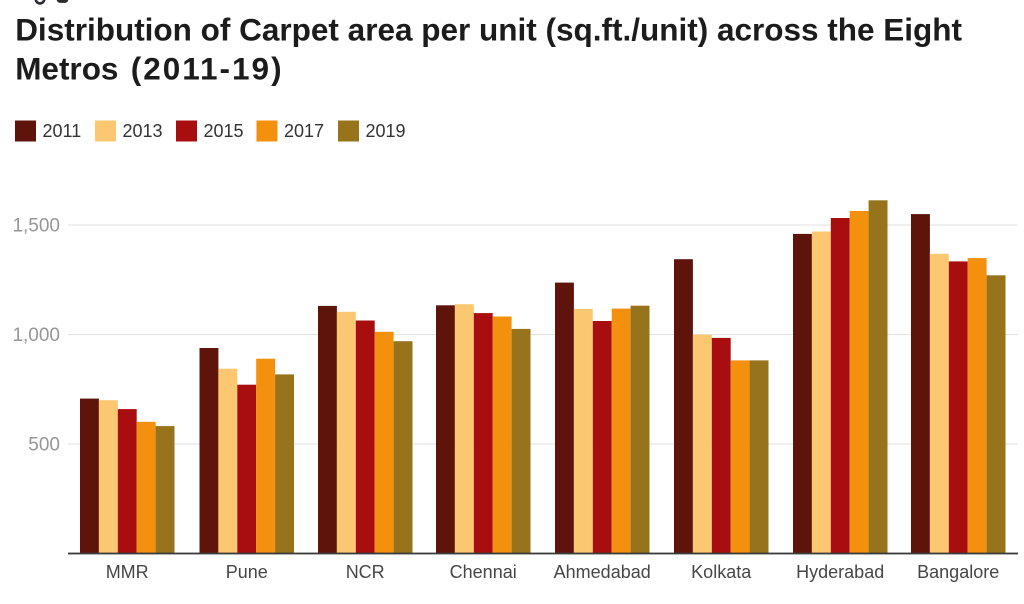 The height and width of the screenshot is (604, 1024). I want to click on svg-text: Ahmedabad, so click(602, 572).